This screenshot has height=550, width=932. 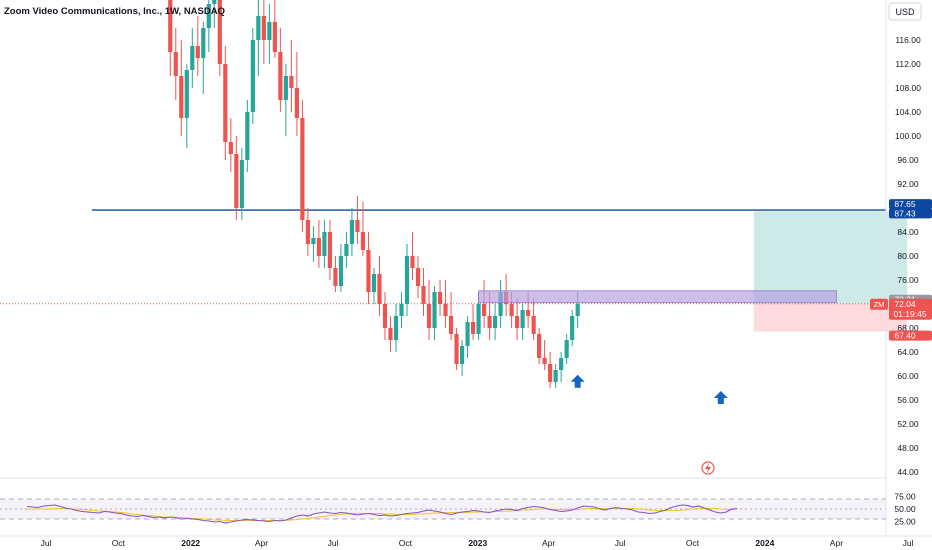 What do you see at coordinates (905, 509) in the screenshot?
I see `rsi-tick-label: 50.00` at bounding box center [905, 509].